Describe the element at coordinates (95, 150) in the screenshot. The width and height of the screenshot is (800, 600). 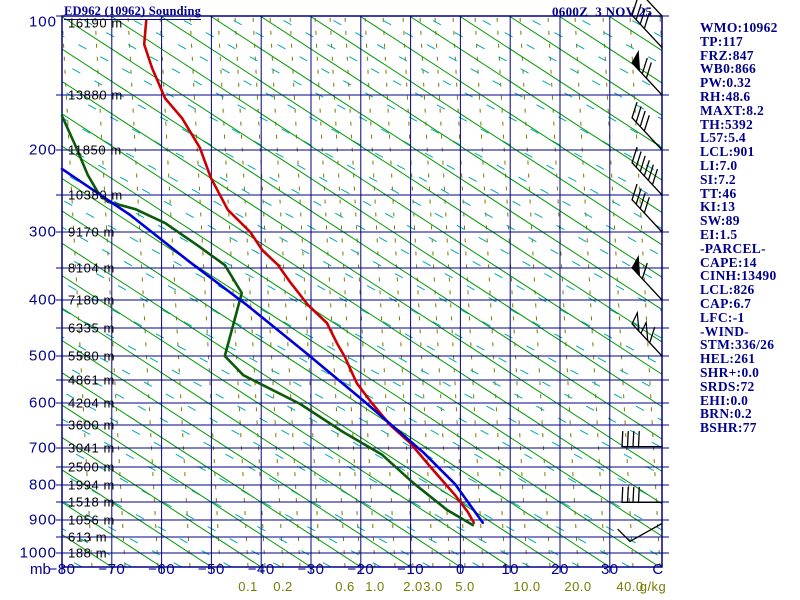
I see `height-label: 11850 m` at that location.